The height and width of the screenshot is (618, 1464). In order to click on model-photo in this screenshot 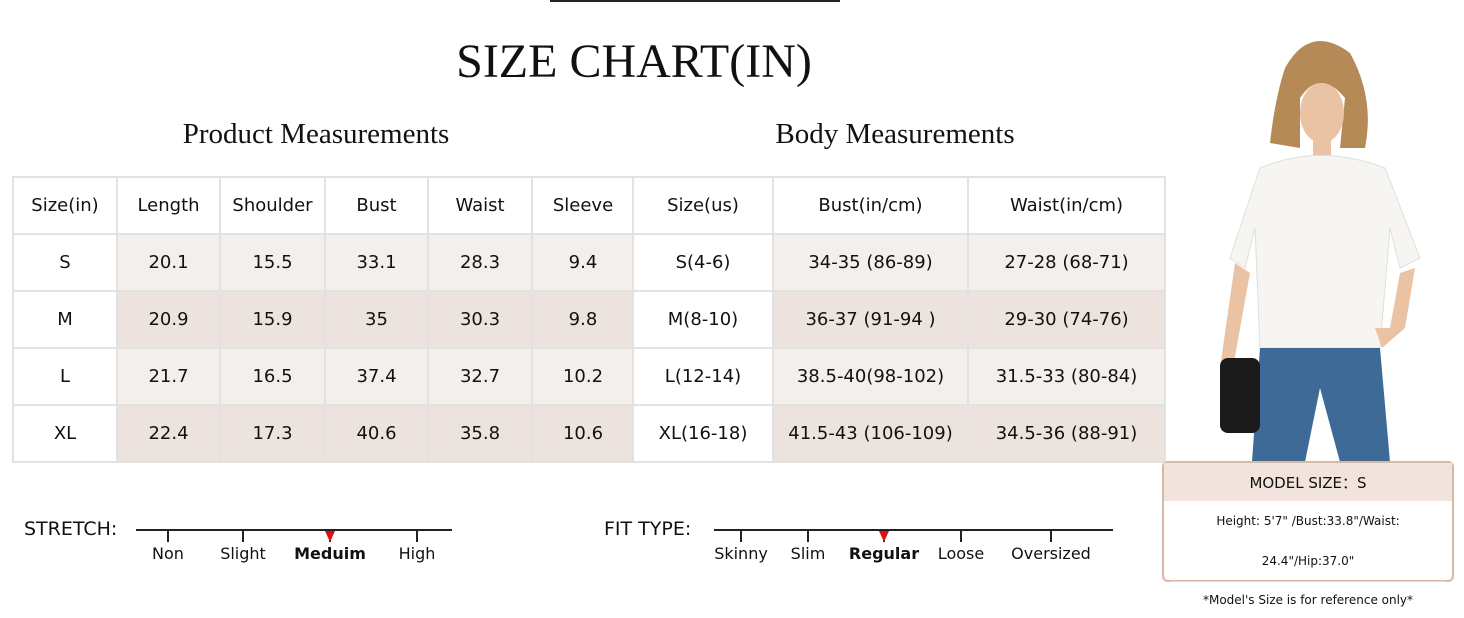, I will do `click(1320, 251)`.